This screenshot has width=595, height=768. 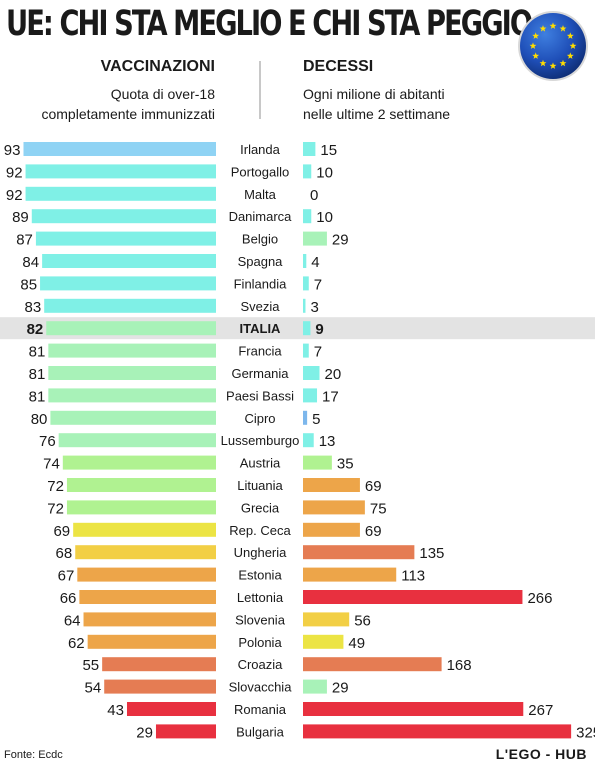 I want to click on deaths-value: 266, so click(x=539, y=598).